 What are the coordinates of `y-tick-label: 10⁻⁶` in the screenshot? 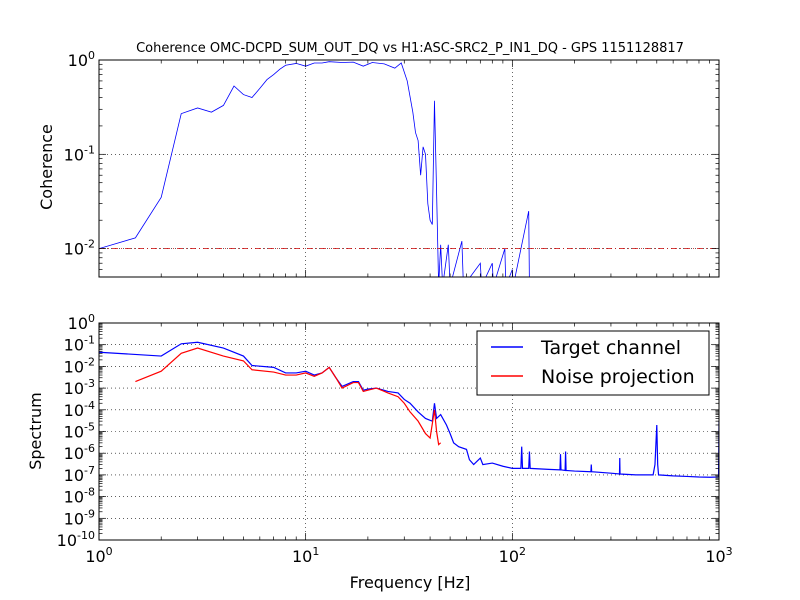 It's located at (79, 452).